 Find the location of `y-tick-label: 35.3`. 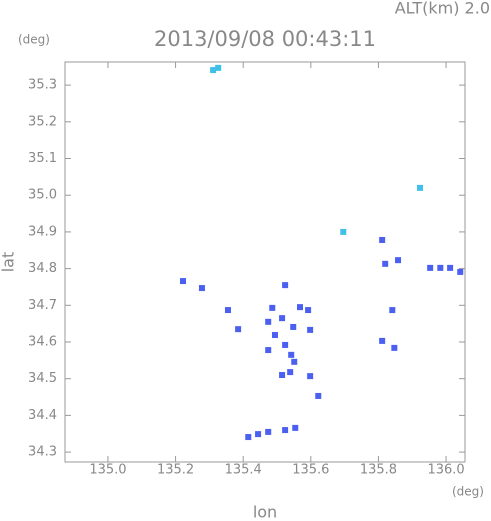

y-tick-label: 35.3 is located at coordinates (42, 85).